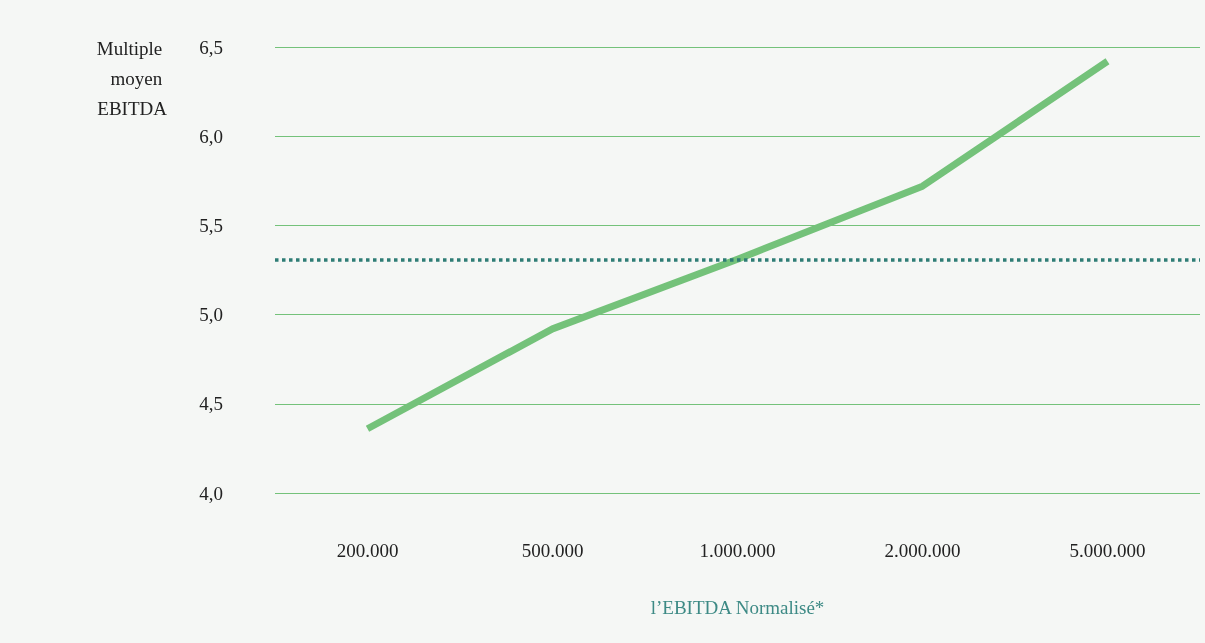 Image resolution: width=1205 pixels, height=643 pixels. I want to click on y-tick-label: 6,0, so click(211, 136).